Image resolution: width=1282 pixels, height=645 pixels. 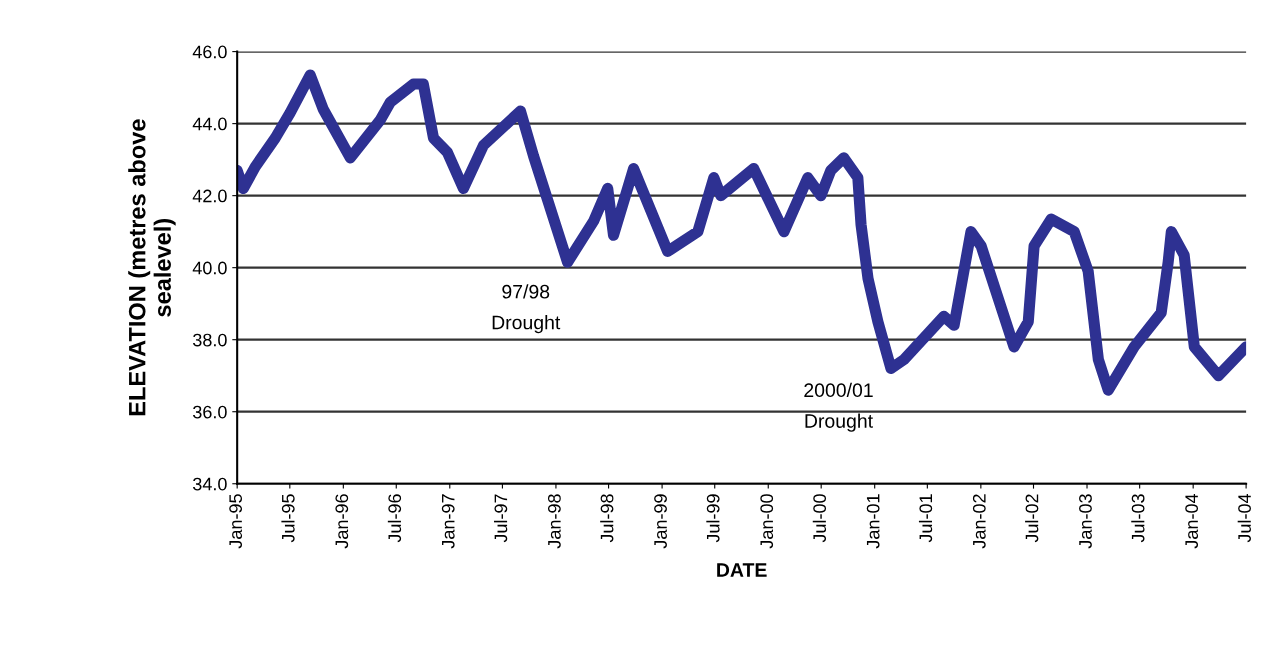 What do you see at coordinates (288, 518) in the screenshot?
I see `x-tick-label: Jul-95` at bounding box center [288, 518].